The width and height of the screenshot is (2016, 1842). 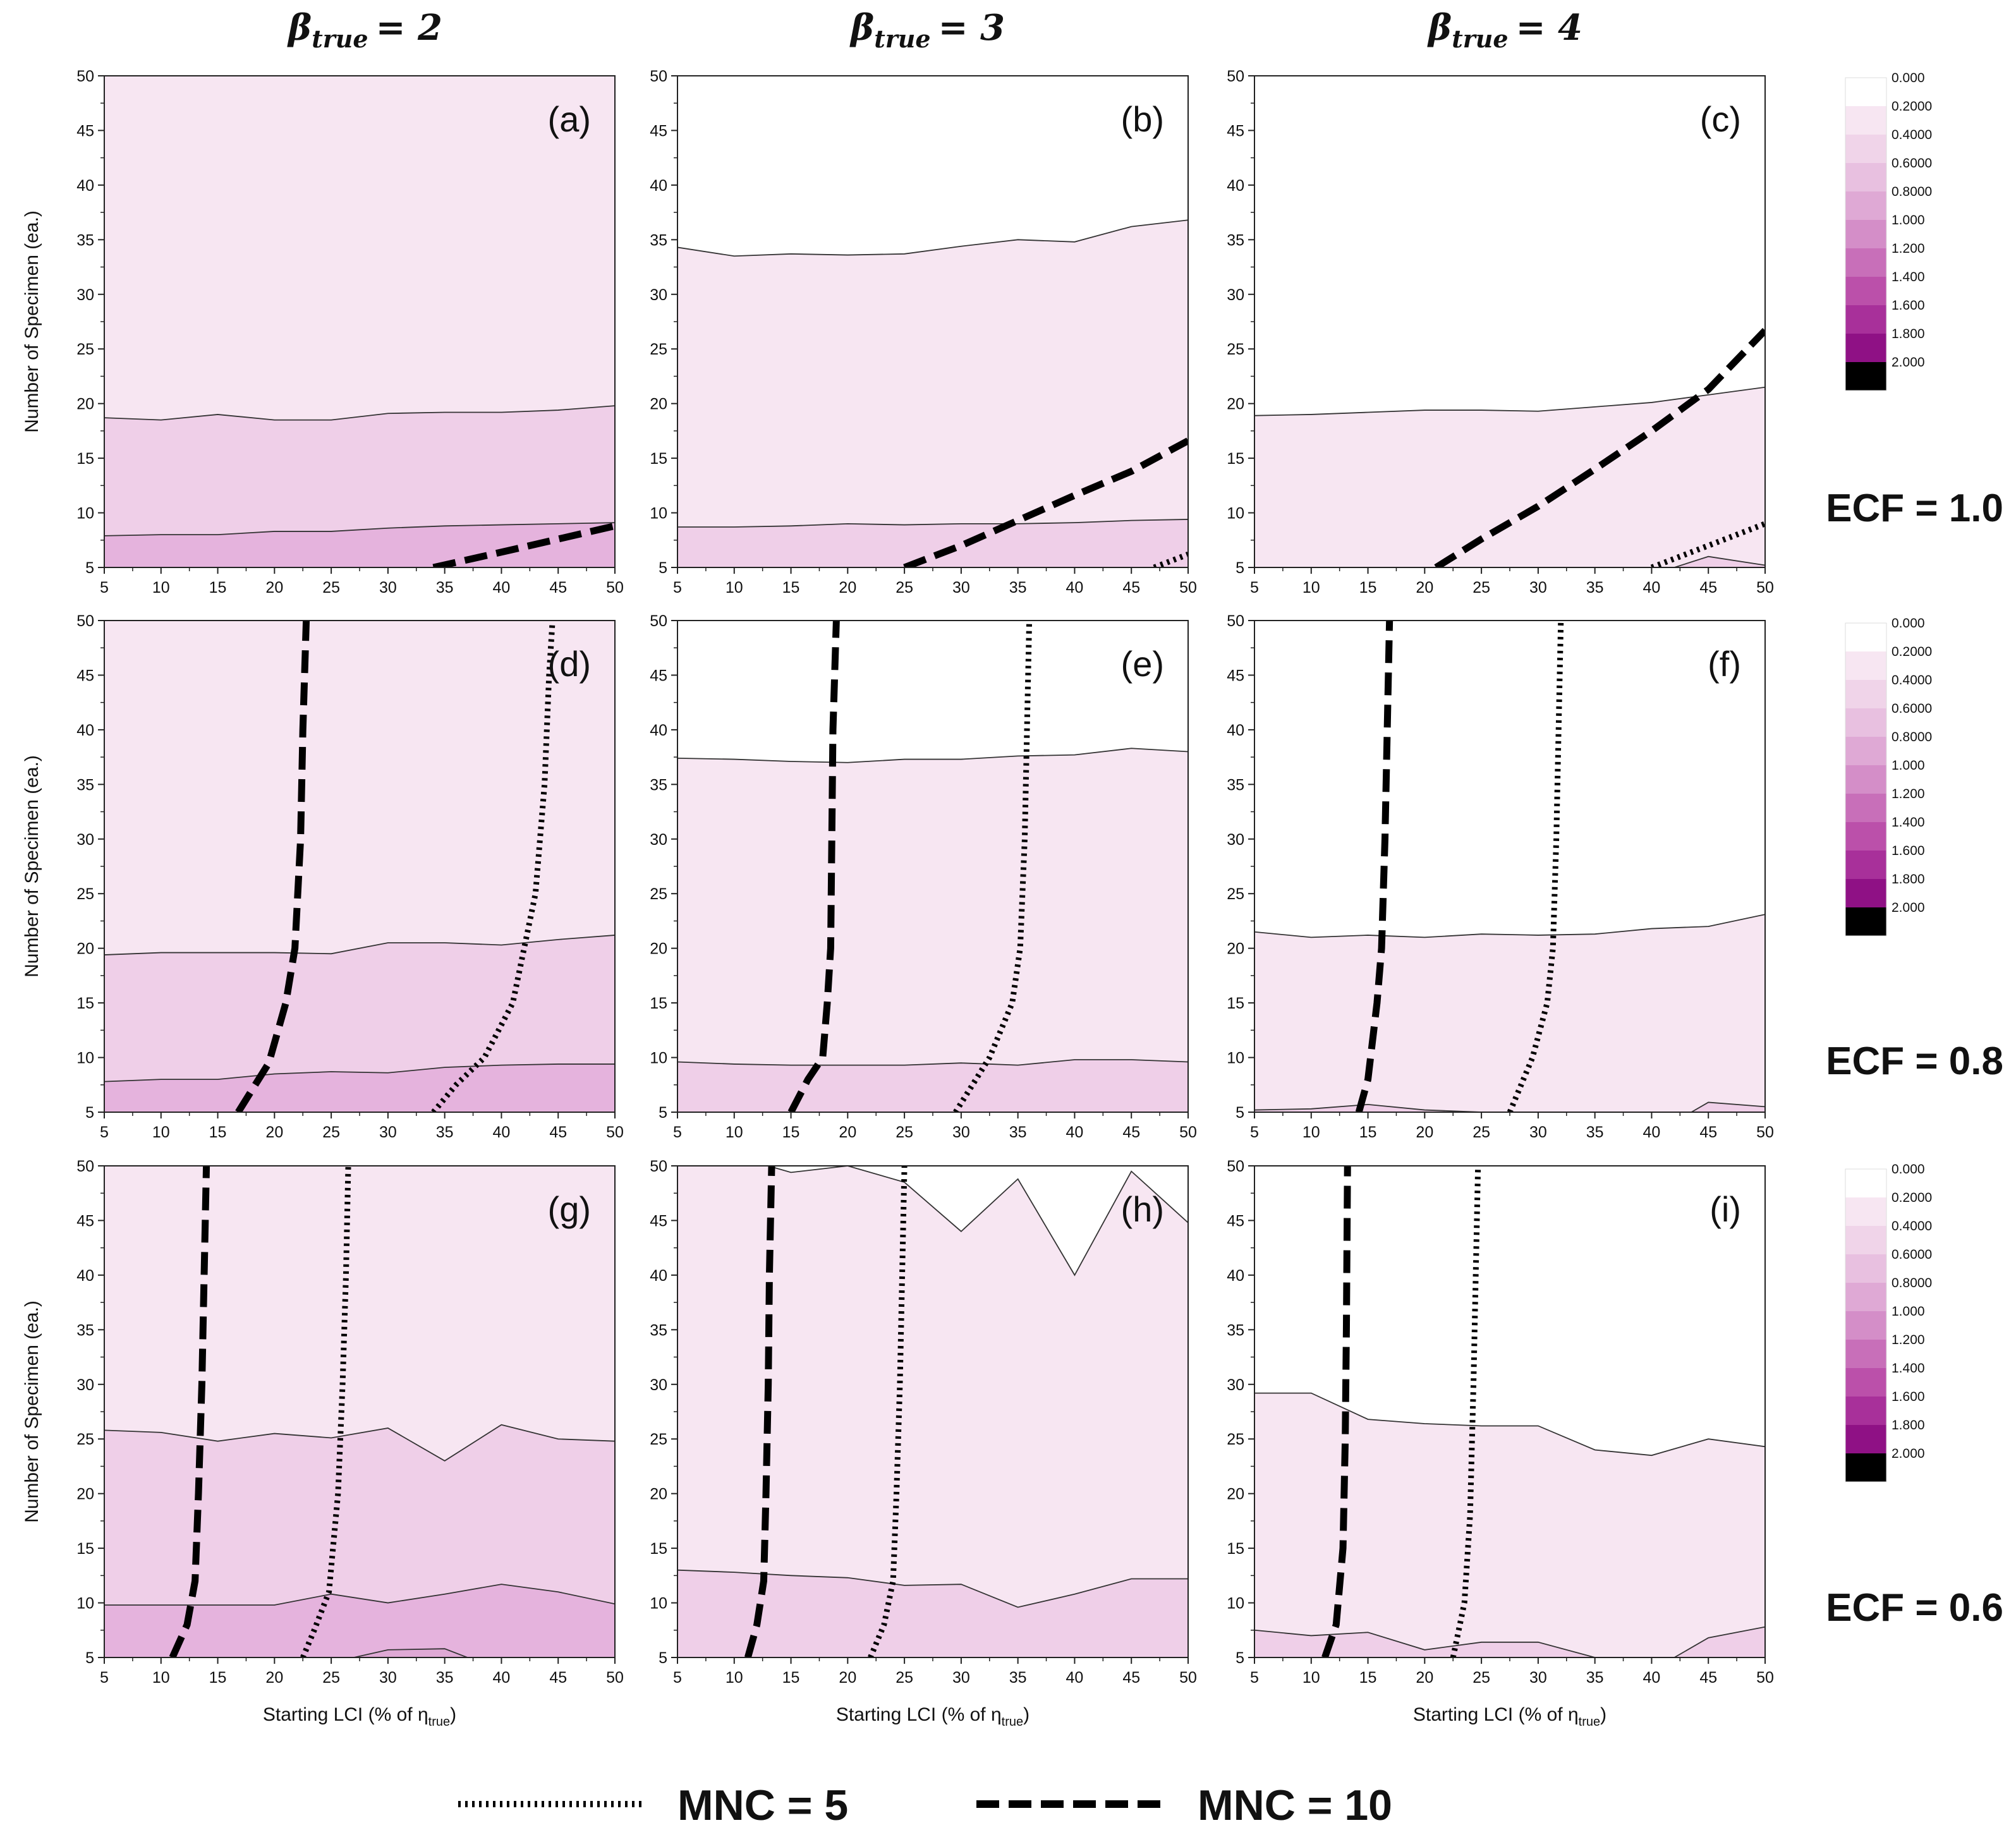 I want to click on y-tick-label: 5, so click(x=1240, y=568).